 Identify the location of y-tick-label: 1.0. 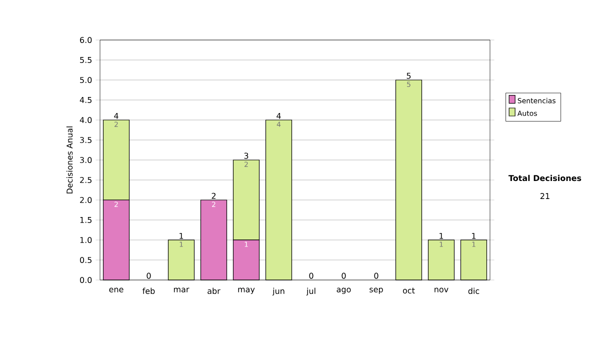
(86, 240).